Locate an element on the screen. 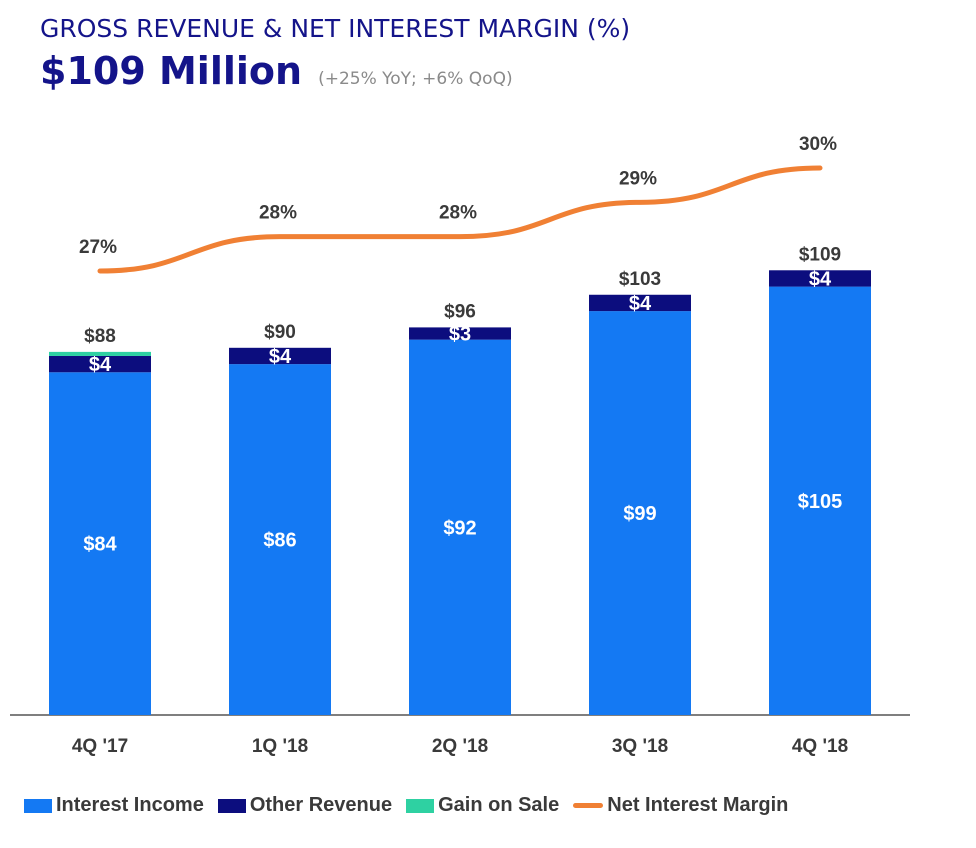  bar-data-label: $92 is located at coordinates (459, 528).